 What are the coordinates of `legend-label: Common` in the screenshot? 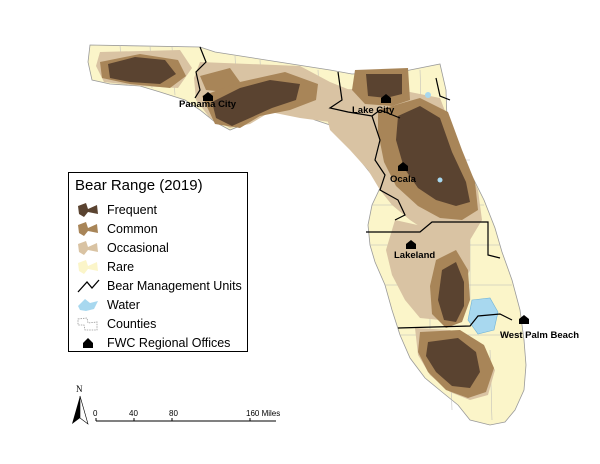 It's located at (132, 229).